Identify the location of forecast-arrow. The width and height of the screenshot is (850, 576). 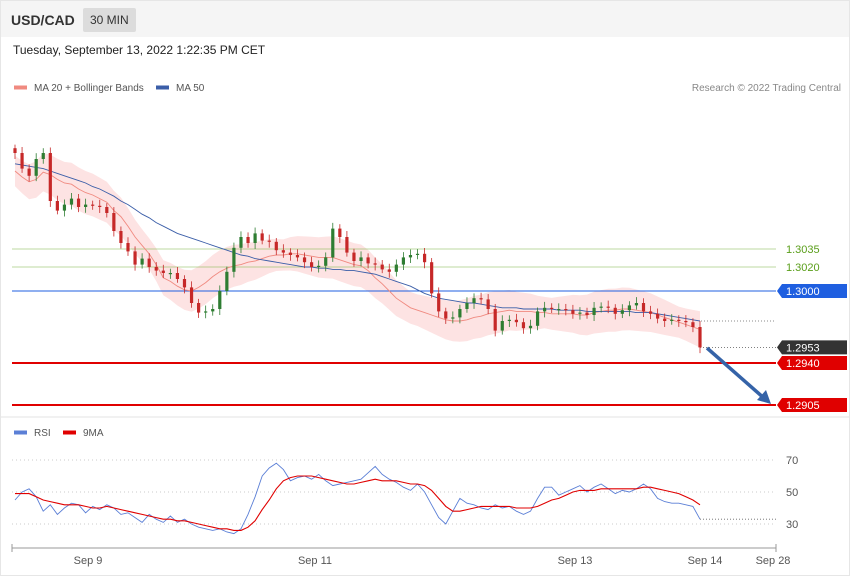
(736, 373).